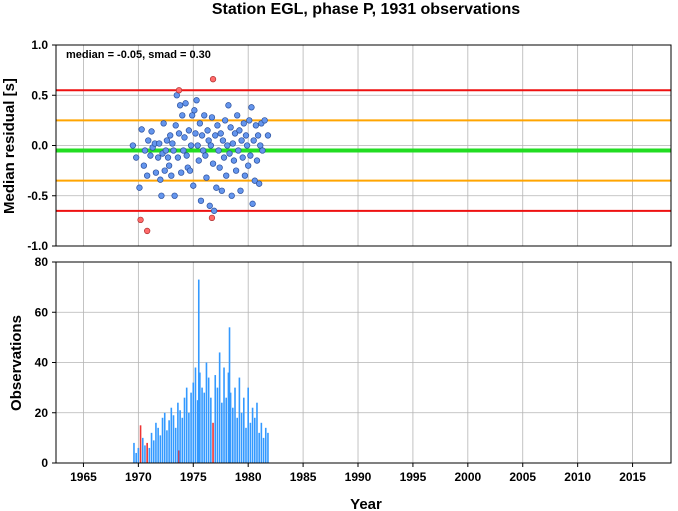  I want to click on x-axis-label: Year, so click(366, 503).